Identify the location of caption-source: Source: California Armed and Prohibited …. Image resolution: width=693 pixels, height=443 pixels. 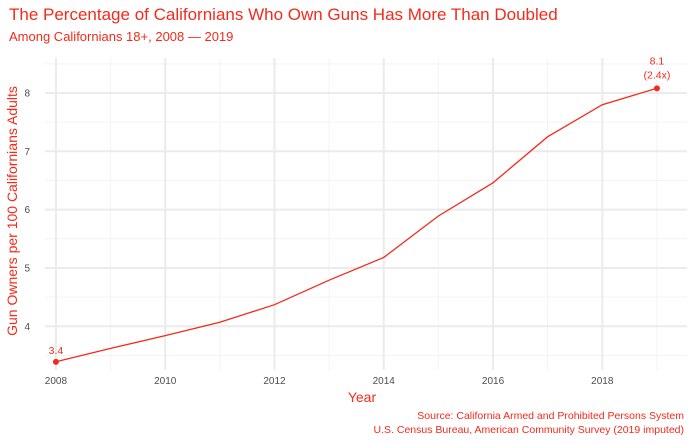
(550, 416).